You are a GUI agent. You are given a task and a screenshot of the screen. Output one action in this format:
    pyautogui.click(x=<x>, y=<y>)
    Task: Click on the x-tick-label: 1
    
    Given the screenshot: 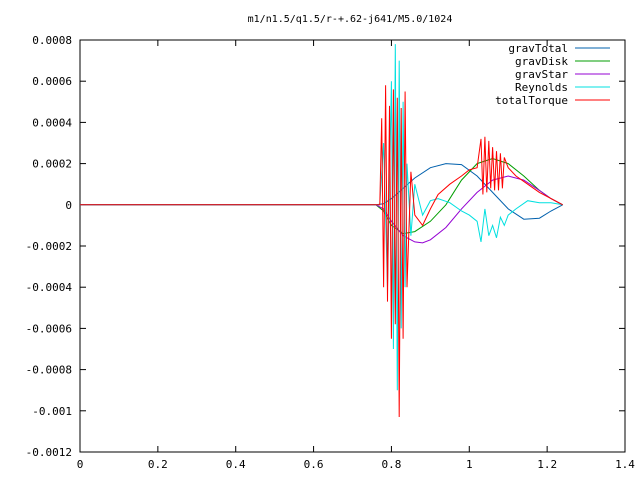 What is the action you would take?
    pyautogui.click(x=469, y=464)
    